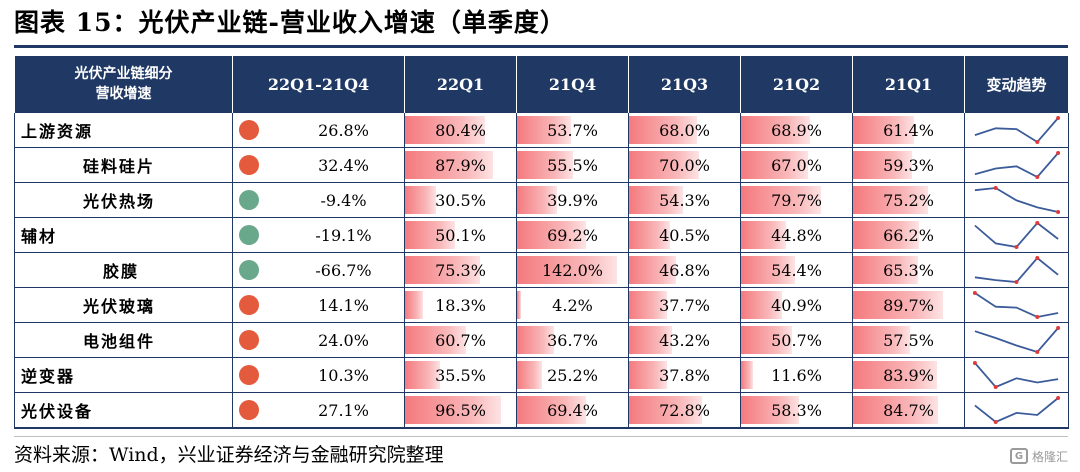  I want to click on growth-cell: 32.4%, so click(318, 165).